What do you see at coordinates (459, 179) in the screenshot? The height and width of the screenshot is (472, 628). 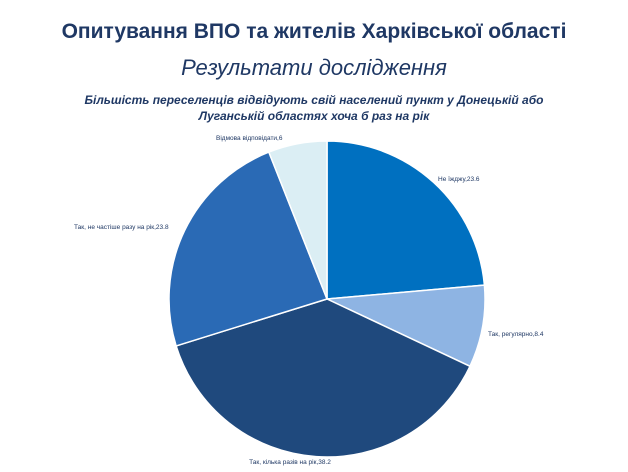 I see `slice-label-1: Не їжджу,23.6` at bounding box center [459, 179].